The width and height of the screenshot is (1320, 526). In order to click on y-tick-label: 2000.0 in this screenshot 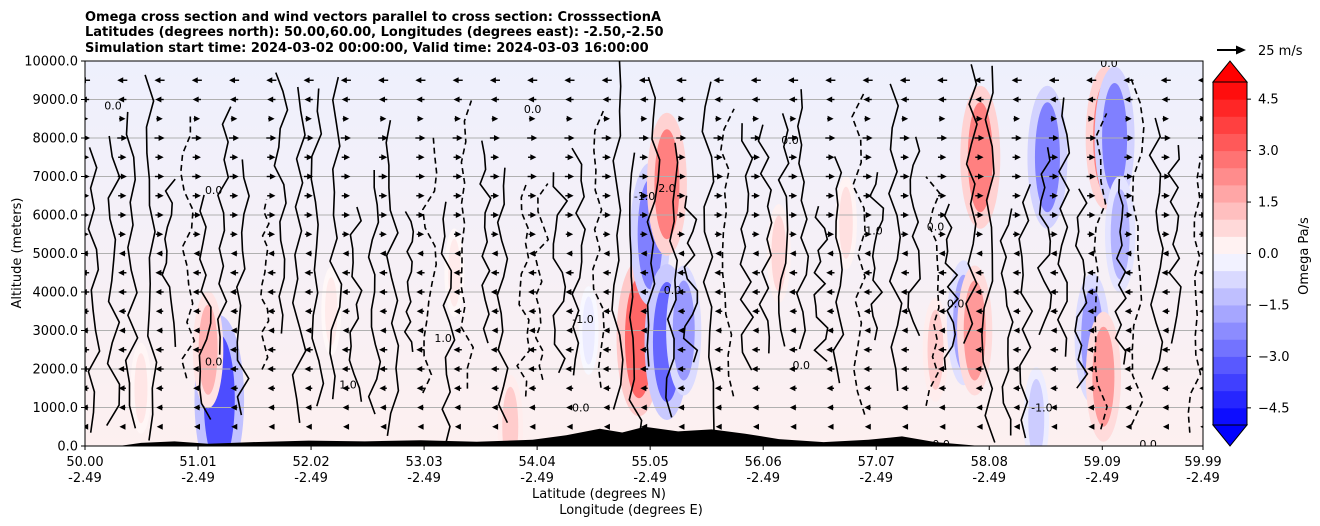, I will do `click(56, 370)`.